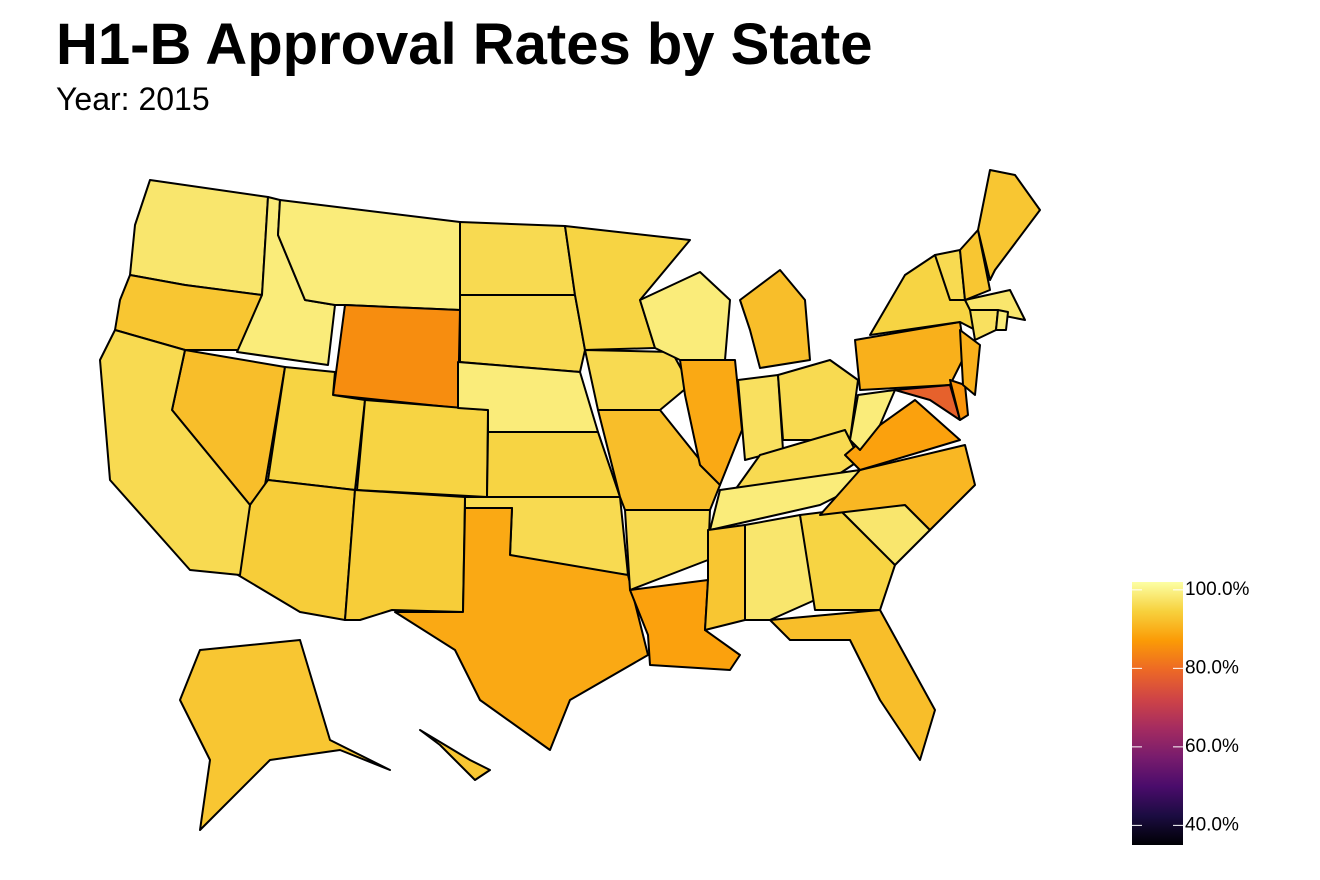  What do you see at coordinates (1212, 824) in the screenshot?
I see `legend-tick-label: 40.0%` at bounding box center [1212, 824].